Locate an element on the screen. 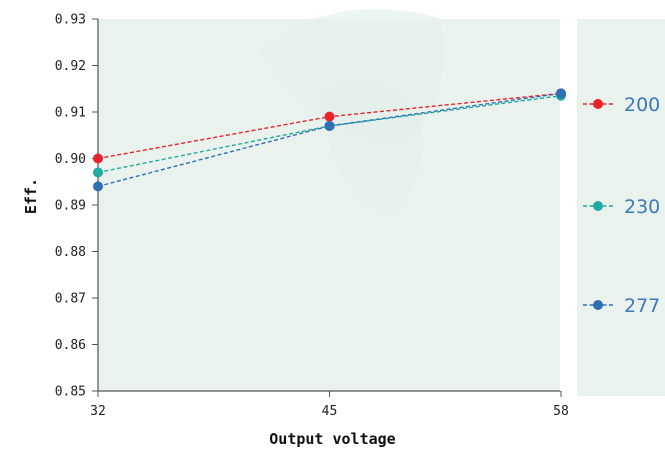 This screenshot has width=665, height=450. x-axis-ticks: 32 45 58 is located at coordinates (329, 405).